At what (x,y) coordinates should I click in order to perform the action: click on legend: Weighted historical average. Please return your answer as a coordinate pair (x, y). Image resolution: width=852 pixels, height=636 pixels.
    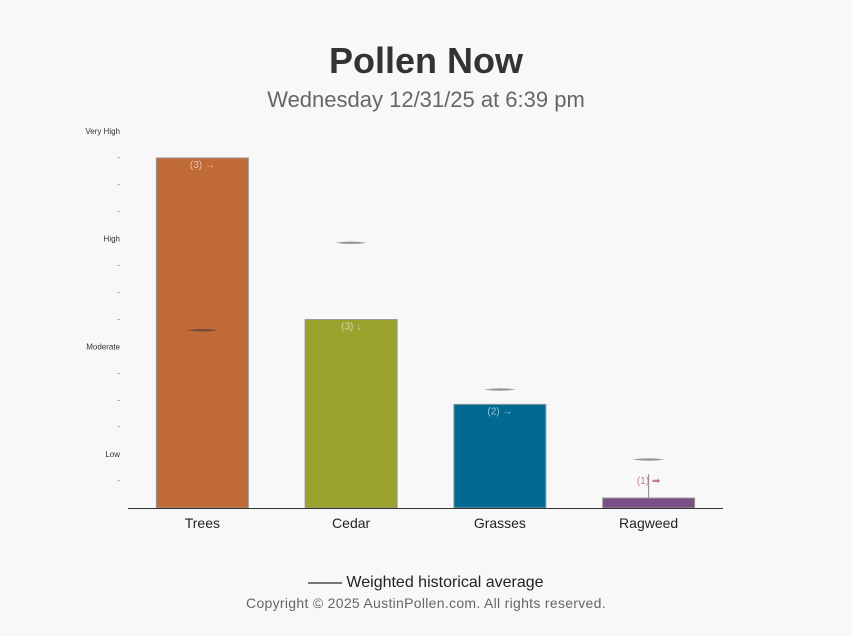
    Looking at the image, I should click on (426, 583).